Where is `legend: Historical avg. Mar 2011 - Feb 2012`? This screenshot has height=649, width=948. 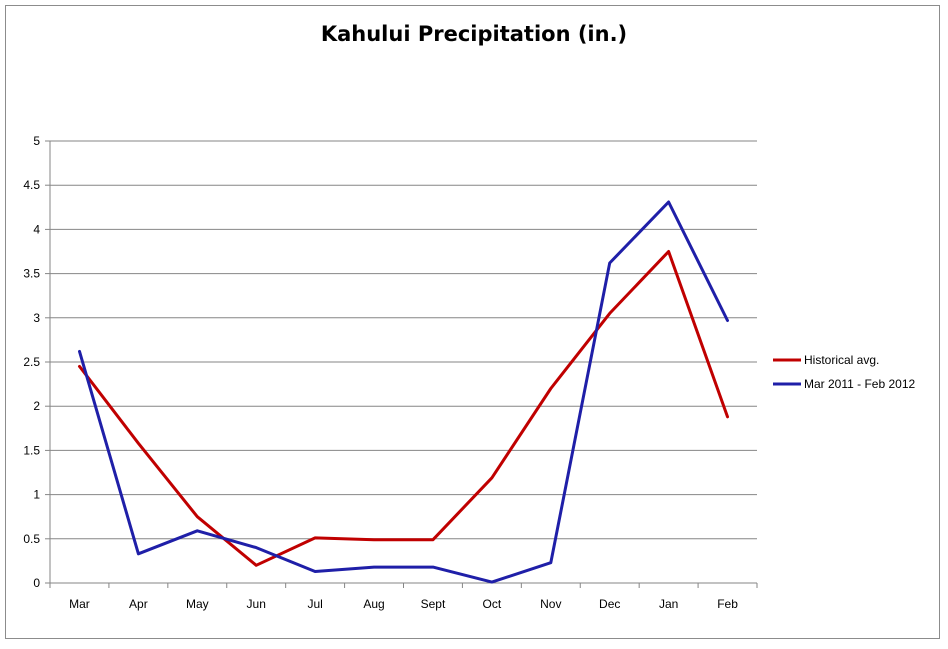 legend: Historical avg. Mar 2011 - Feb 2012 is located at coordinates (844, 372).